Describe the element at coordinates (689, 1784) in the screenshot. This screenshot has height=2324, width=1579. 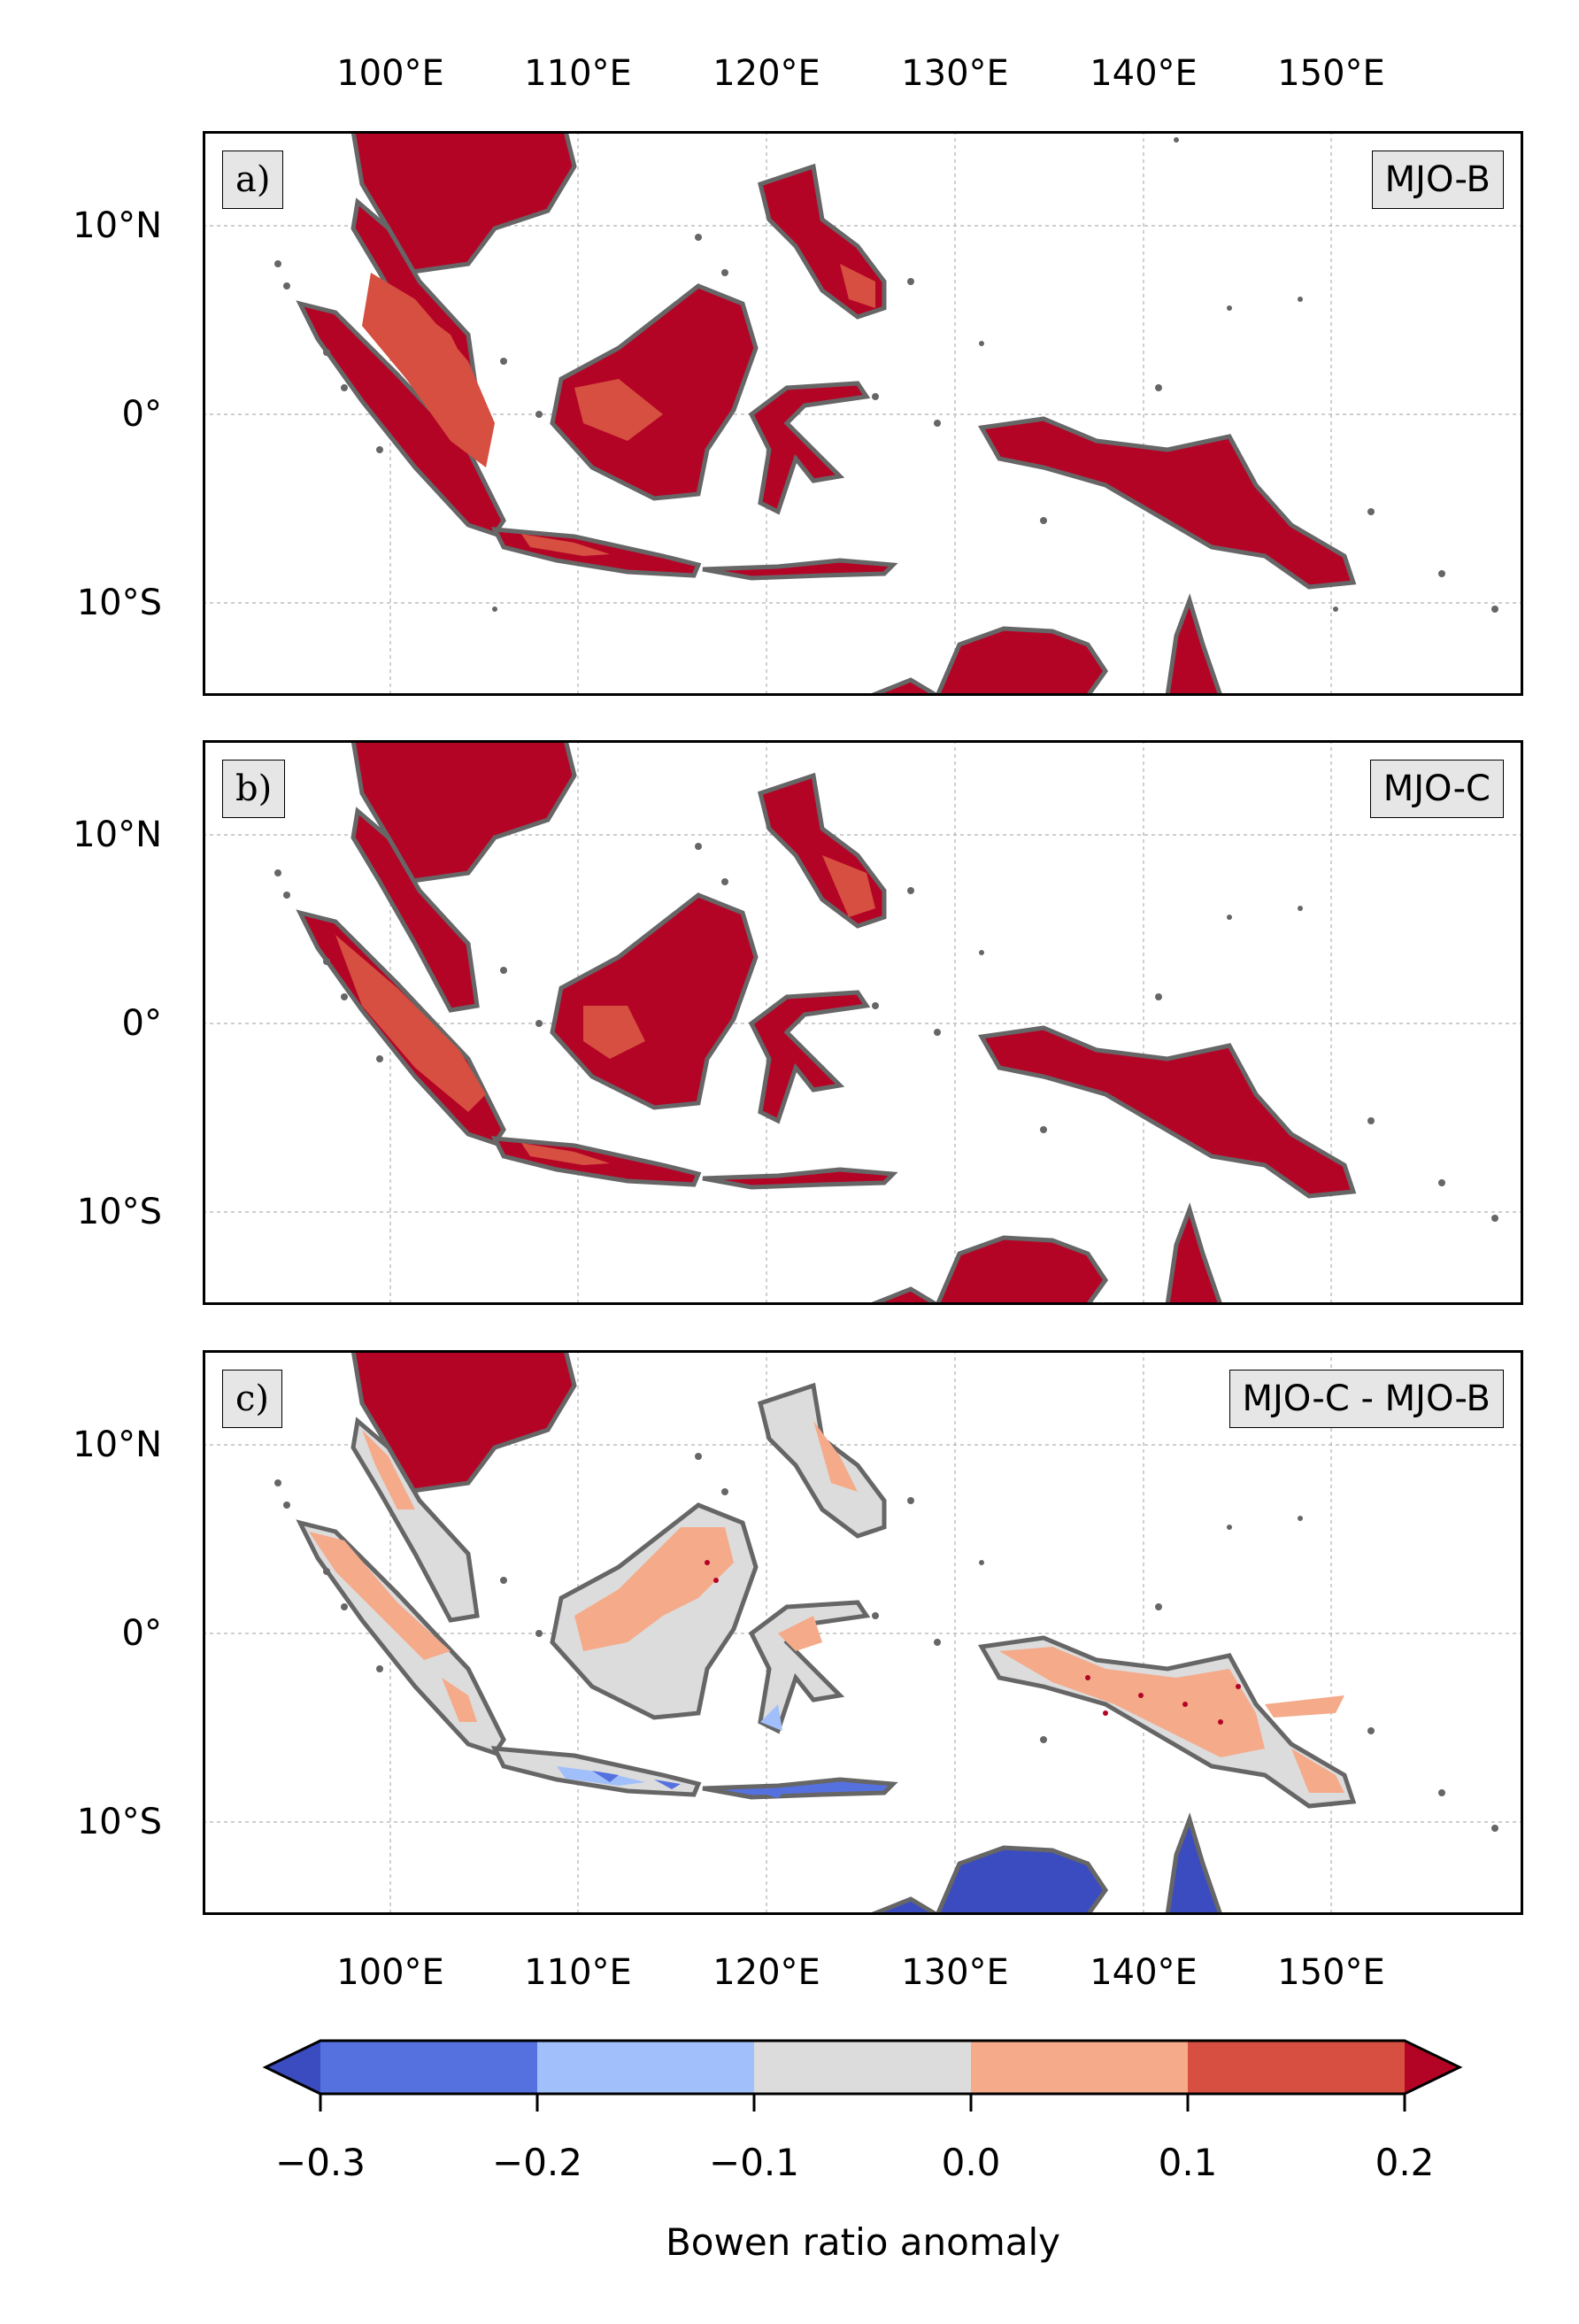
I see `strong-negative-patches` at that location.